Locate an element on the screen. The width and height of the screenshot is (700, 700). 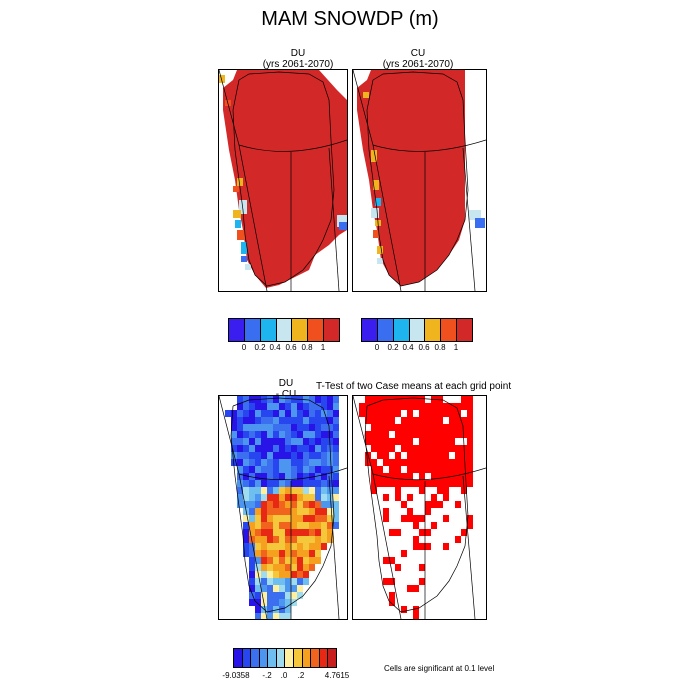
du-greenland-snow is located at coordinates (285, 179).